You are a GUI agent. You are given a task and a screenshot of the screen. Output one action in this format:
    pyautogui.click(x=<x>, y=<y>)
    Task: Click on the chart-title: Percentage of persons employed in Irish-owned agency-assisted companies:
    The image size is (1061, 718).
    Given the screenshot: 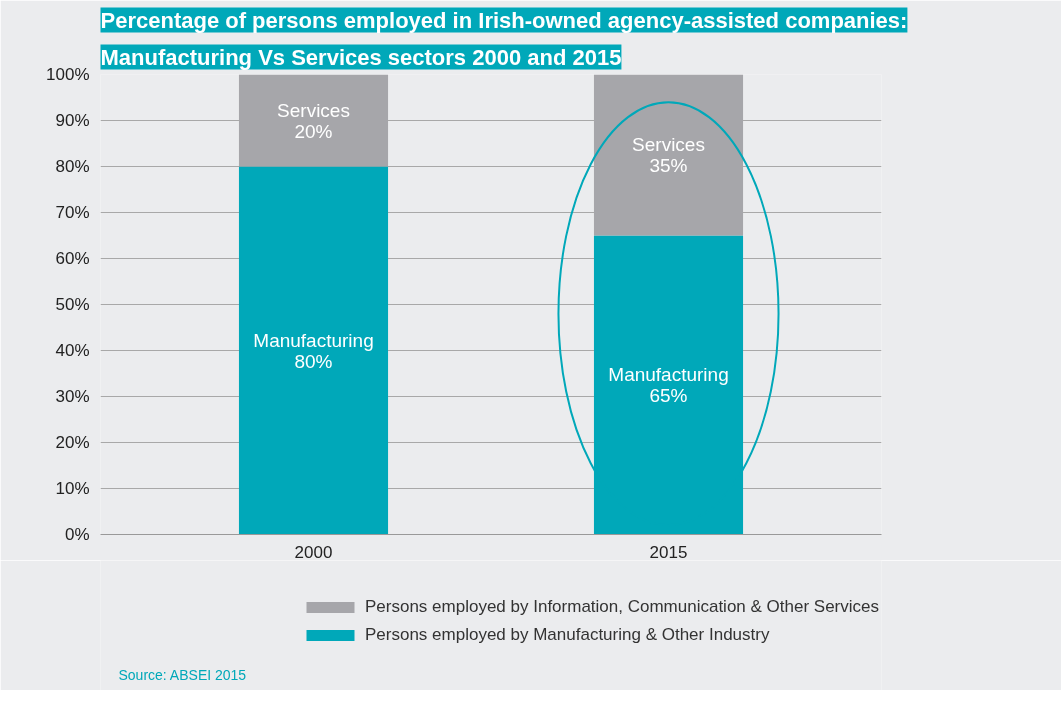 What is the action you would take?
    pyautogui.click(x=504, y=20)
    